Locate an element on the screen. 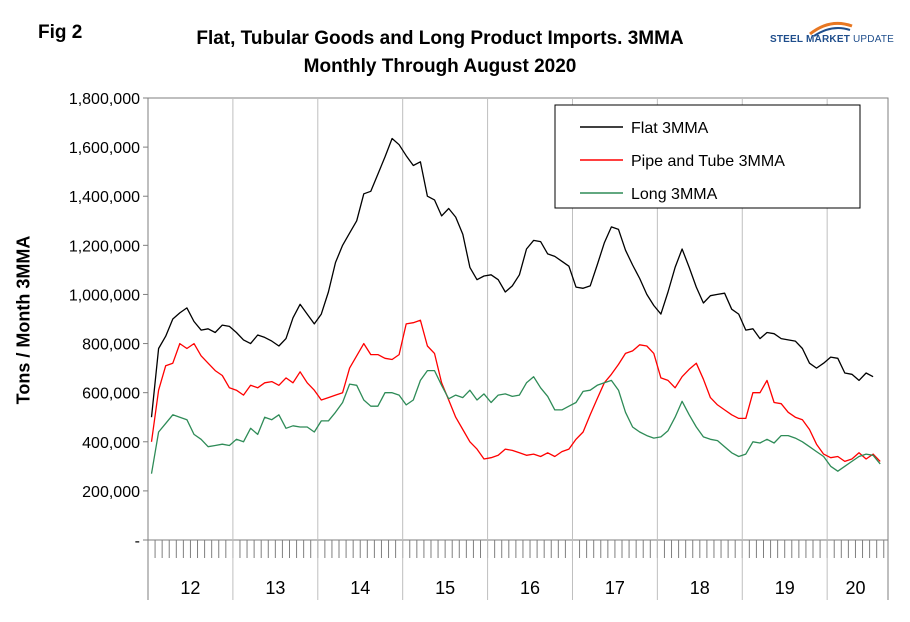 This screenshot has width=910, height=622. logo-text: STEEL MARKET UPDATE is located at coordinates (832, 39).